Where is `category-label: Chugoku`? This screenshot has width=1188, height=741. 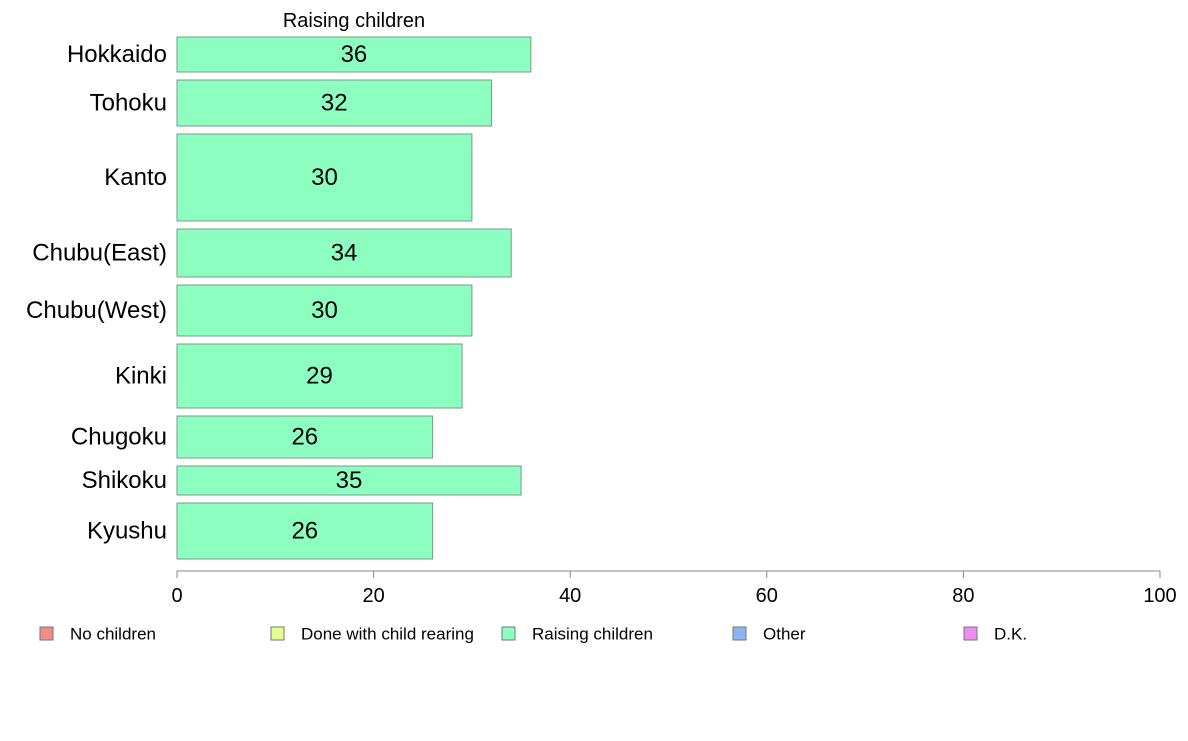
category-label: Chugoku is located at coordinates (119, 437).